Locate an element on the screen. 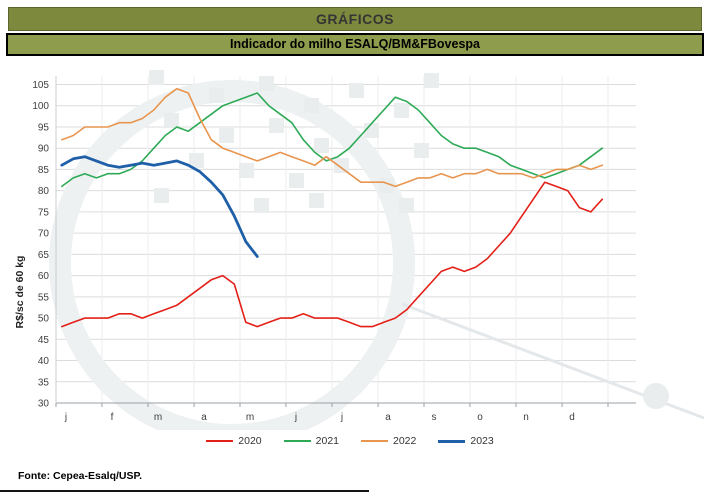  legend-label: 2021 is located at coordinates (327, 441).